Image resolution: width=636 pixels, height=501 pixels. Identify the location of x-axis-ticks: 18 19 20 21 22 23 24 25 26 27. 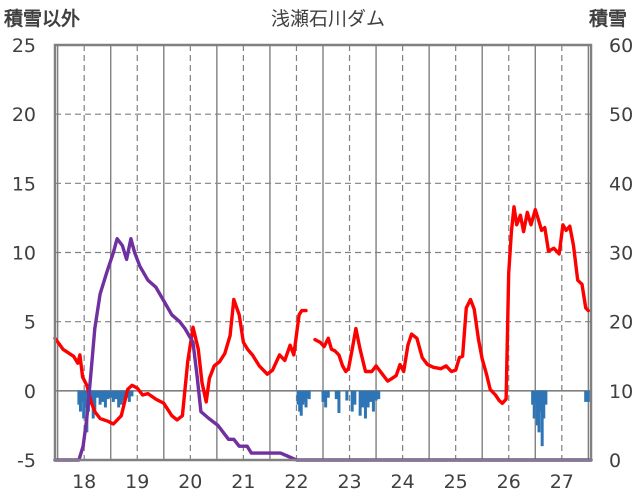
(323, 482).